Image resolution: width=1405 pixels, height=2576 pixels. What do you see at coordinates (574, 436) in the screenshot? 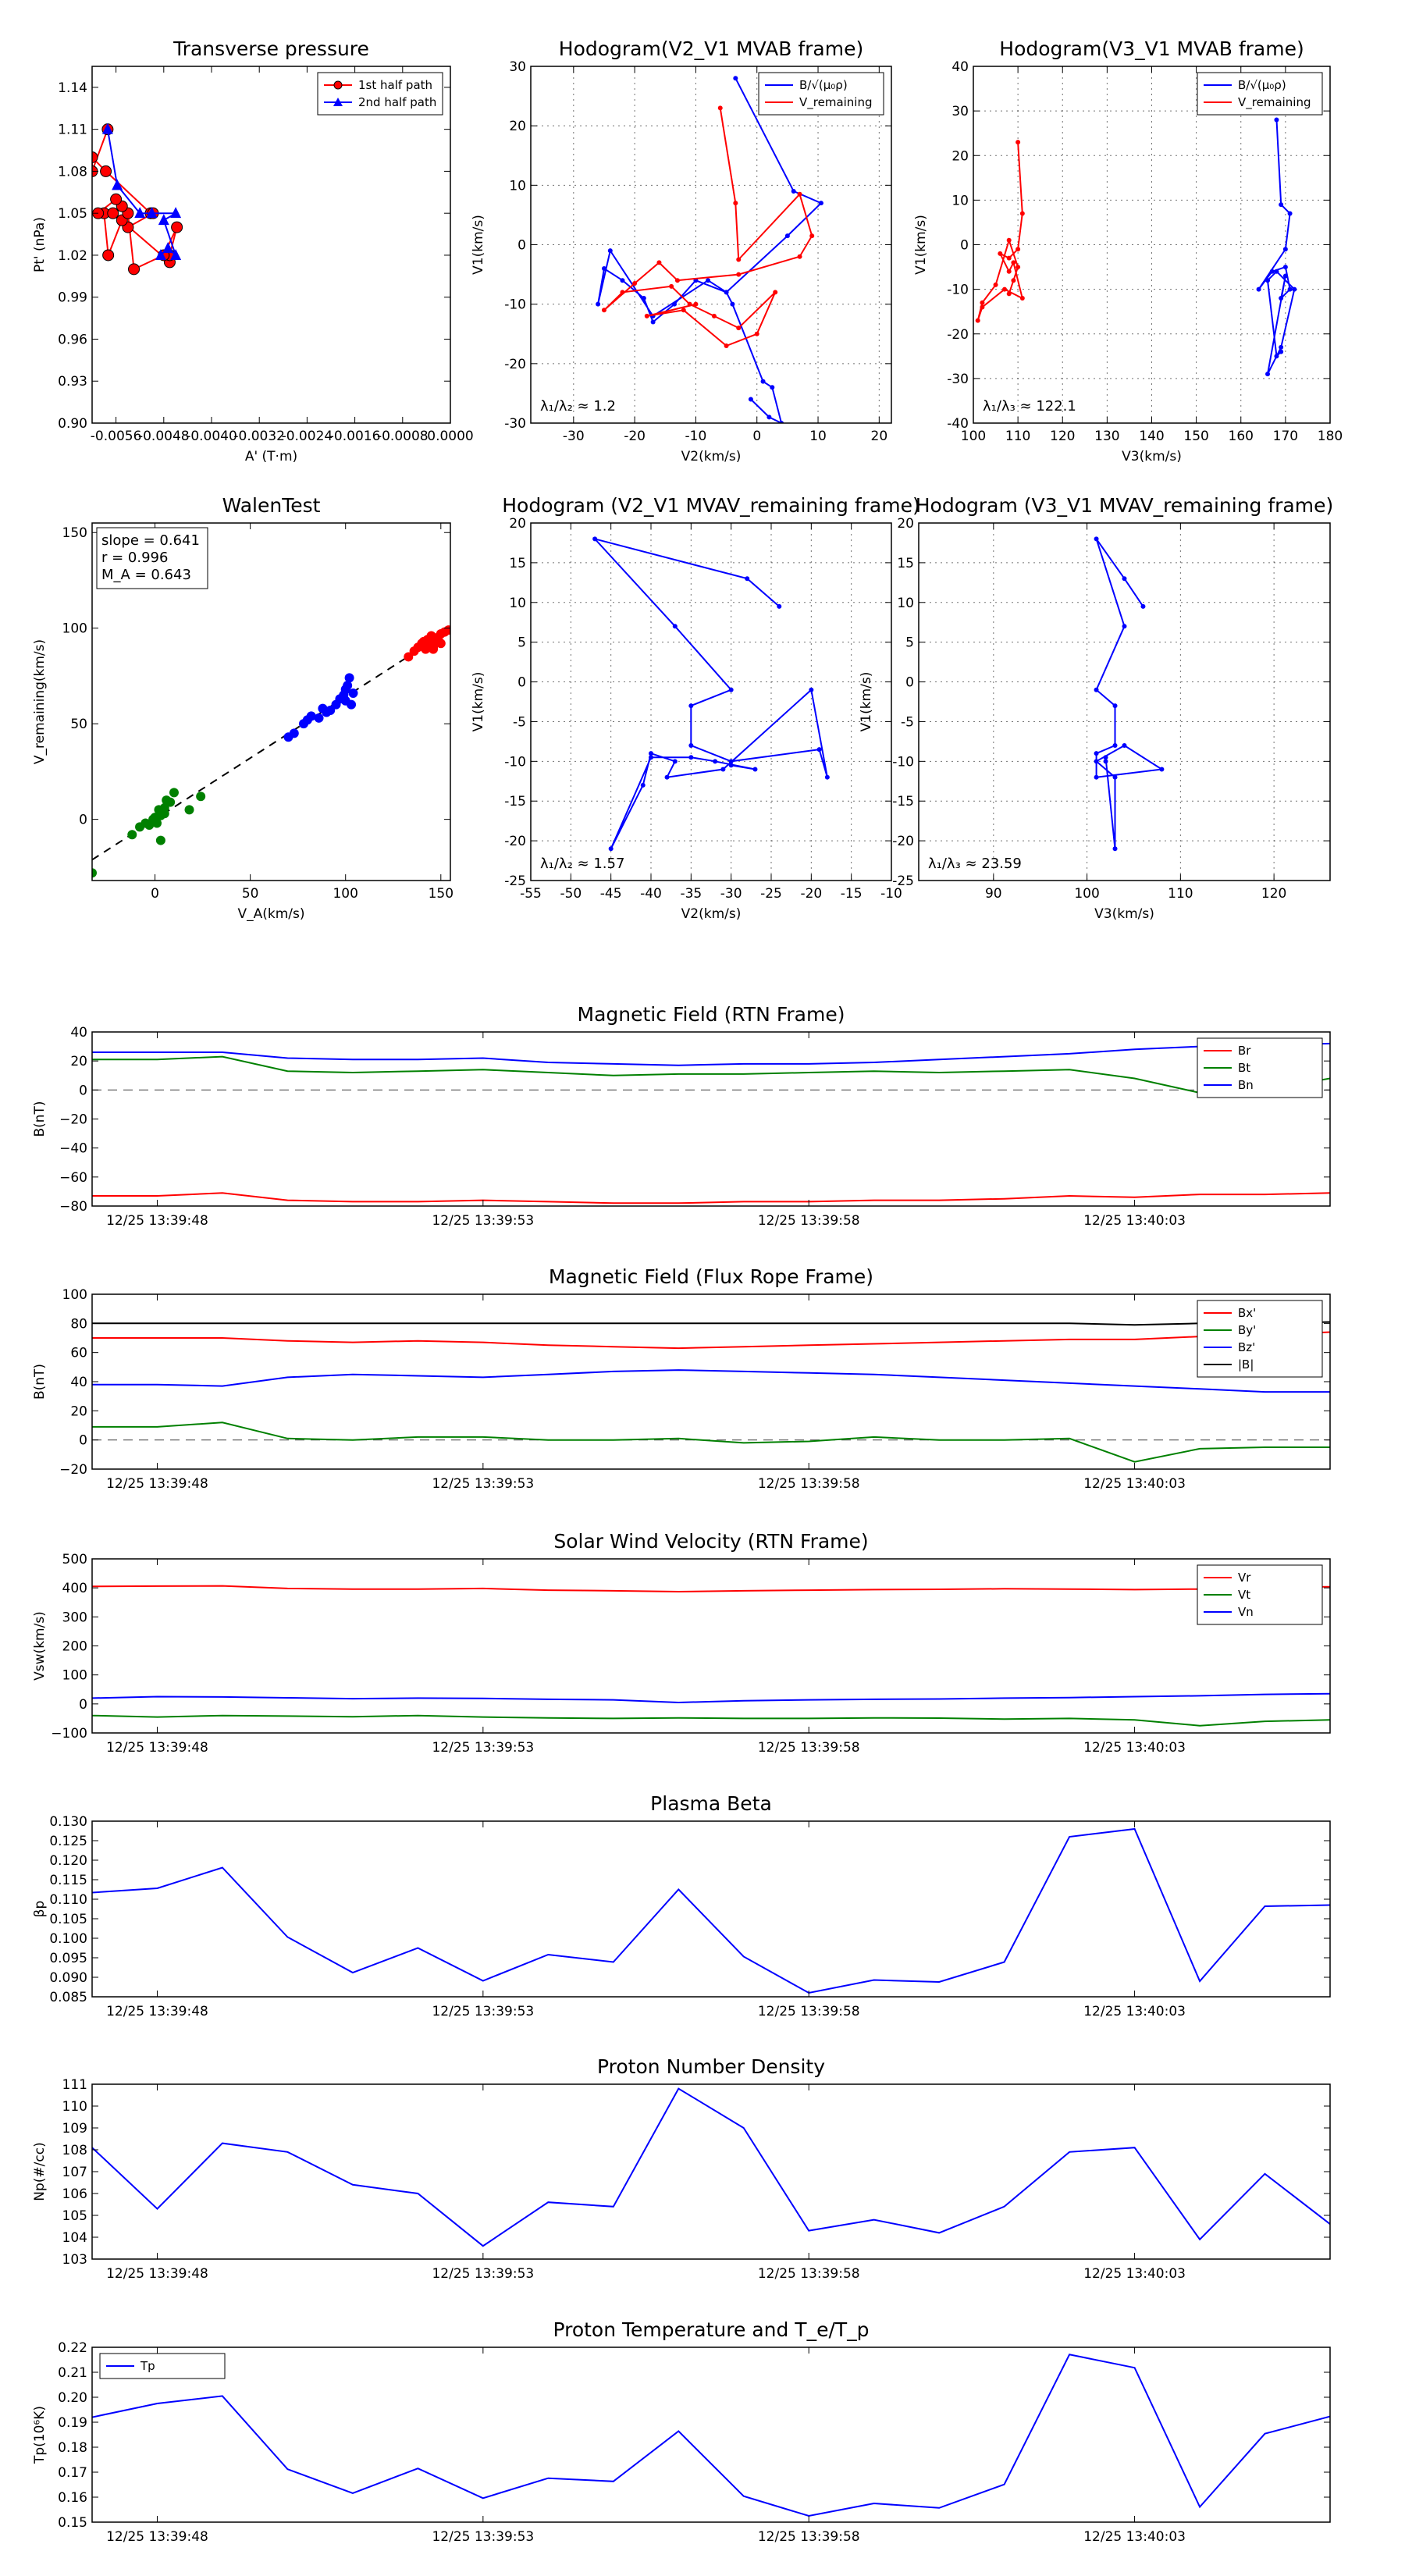
I see `x-tick-label: -30` at bounding box center [574, 436].